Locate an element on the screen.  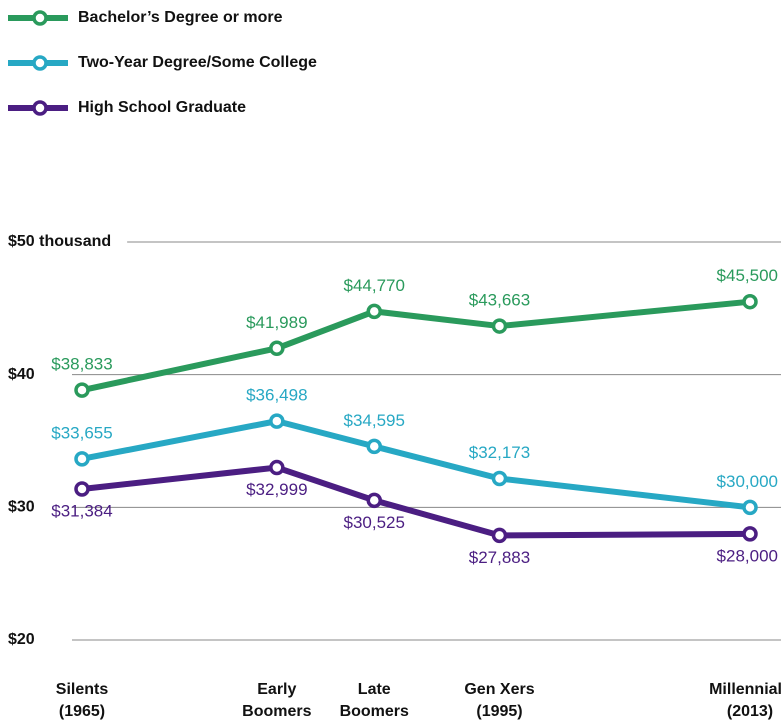
data-label: $30,000 is located at coordinates (747, 481).